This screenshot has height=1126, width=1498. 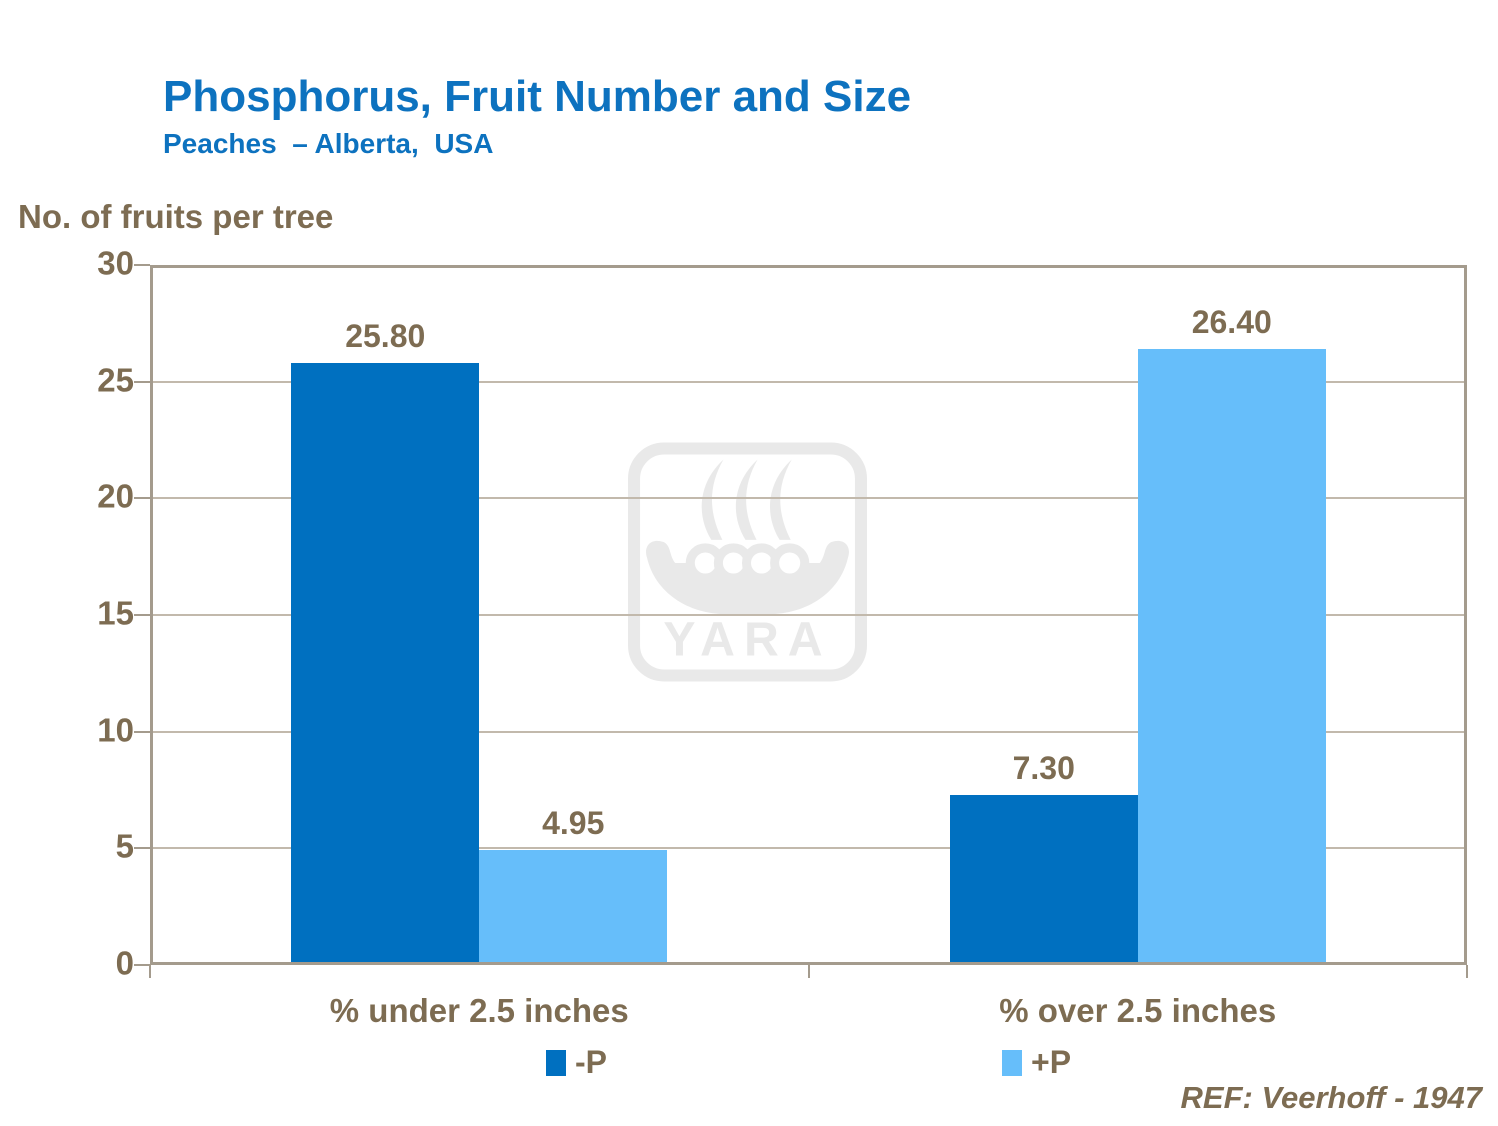 What do you see at coordinates (1331, 1097) in the screenshot?
I see `ref-citation: REF: Veerhoff - 1947` at bounding box center [1331, 1097].